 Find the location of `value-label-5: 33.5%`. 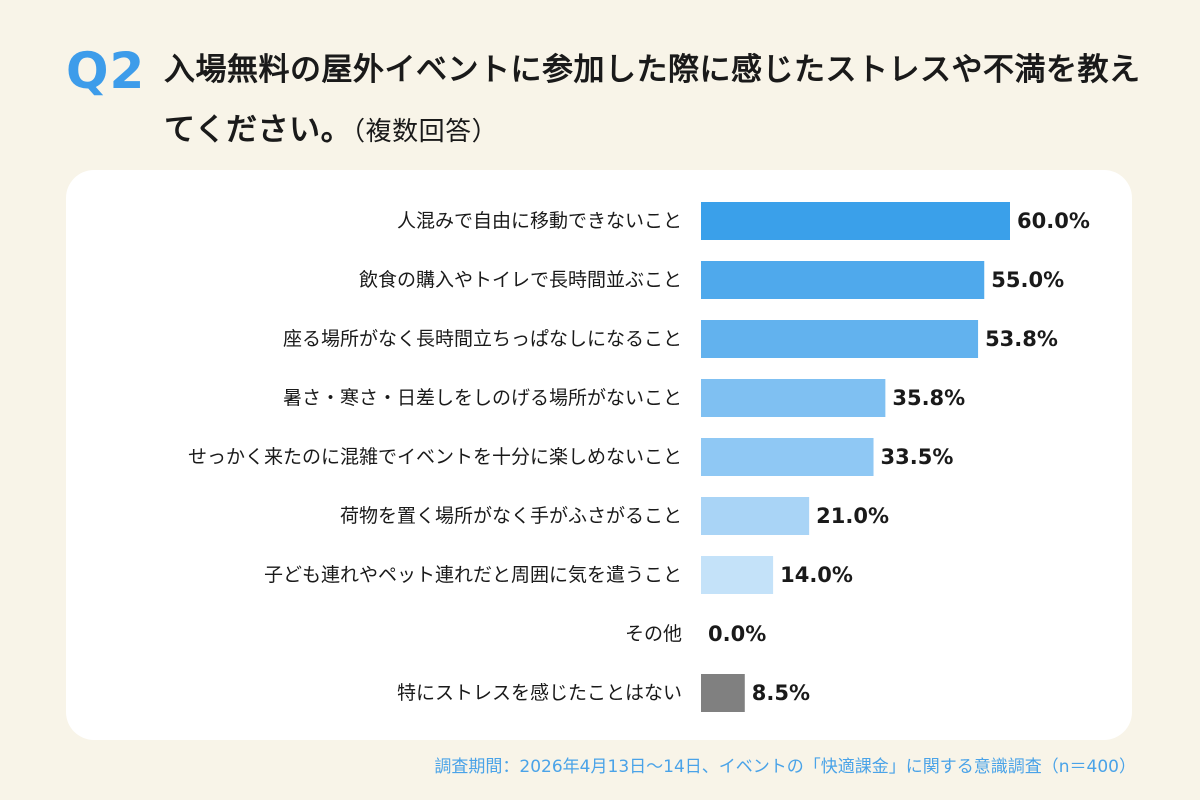

value-label-5: 33.5% is located at coordinates (917, 457).